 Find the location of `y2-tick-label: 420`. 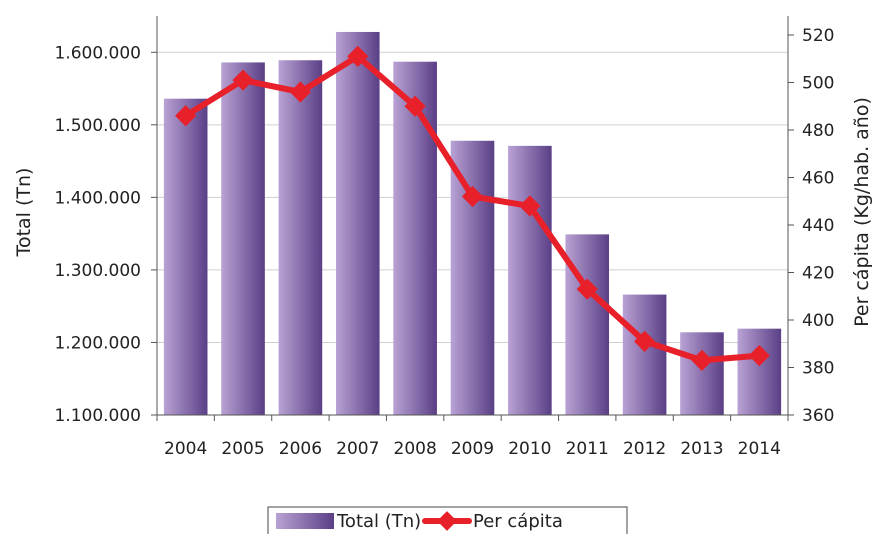

y2-tick-label: 420 is located at coordinates (818, 274).